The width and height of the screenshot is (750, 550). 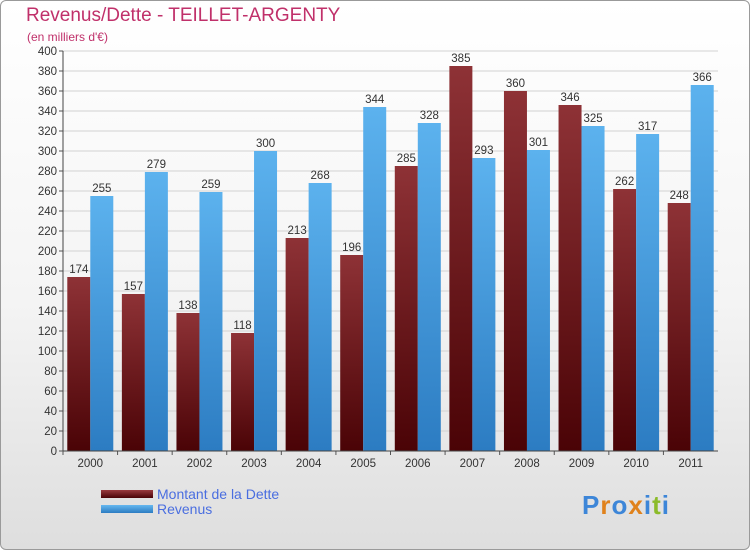 I want to click on logo-letter: o, so click(x=620, y=505).